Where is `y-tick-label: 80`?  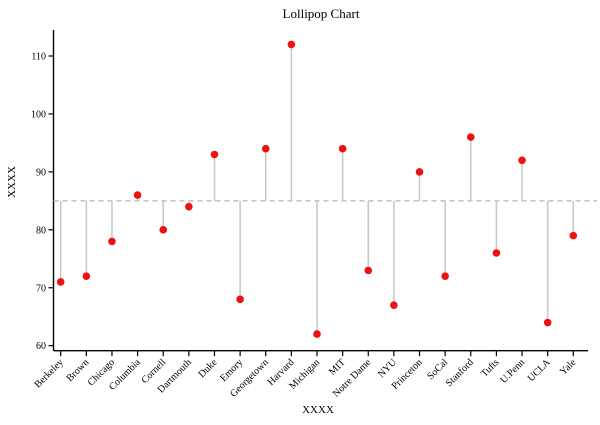 y-tick-label: 80 is located at coordinates (41, 230).